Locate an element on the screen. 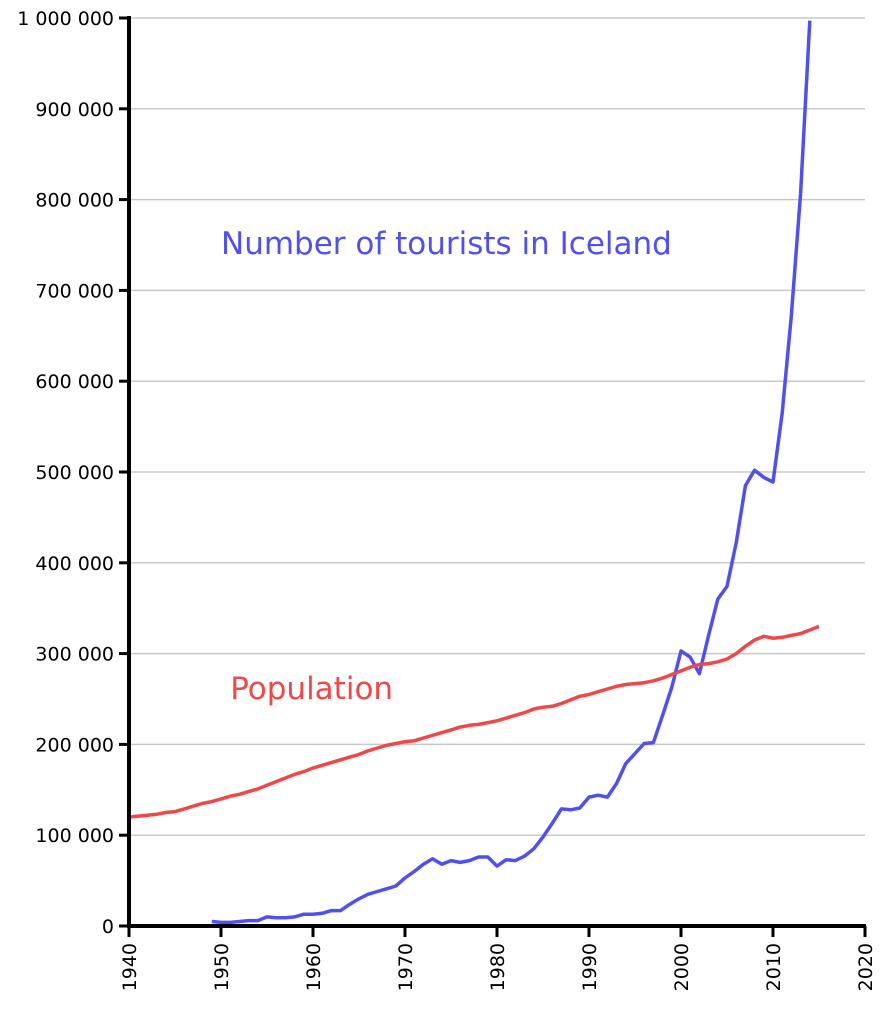 The image size is (883, 1010). x-tick-label: 2010 is located at coordinates (774, 967).